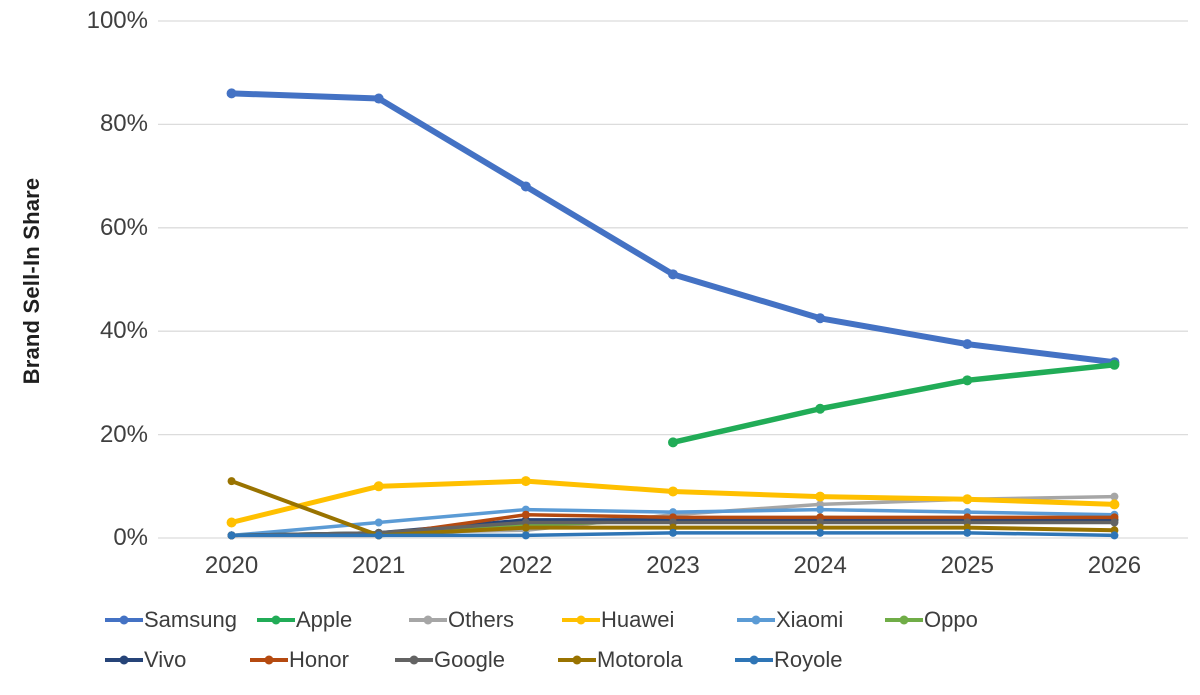 This screenshot has height=695, width=1200. I want to click on legend-item-others: Others, so click(485, 620).